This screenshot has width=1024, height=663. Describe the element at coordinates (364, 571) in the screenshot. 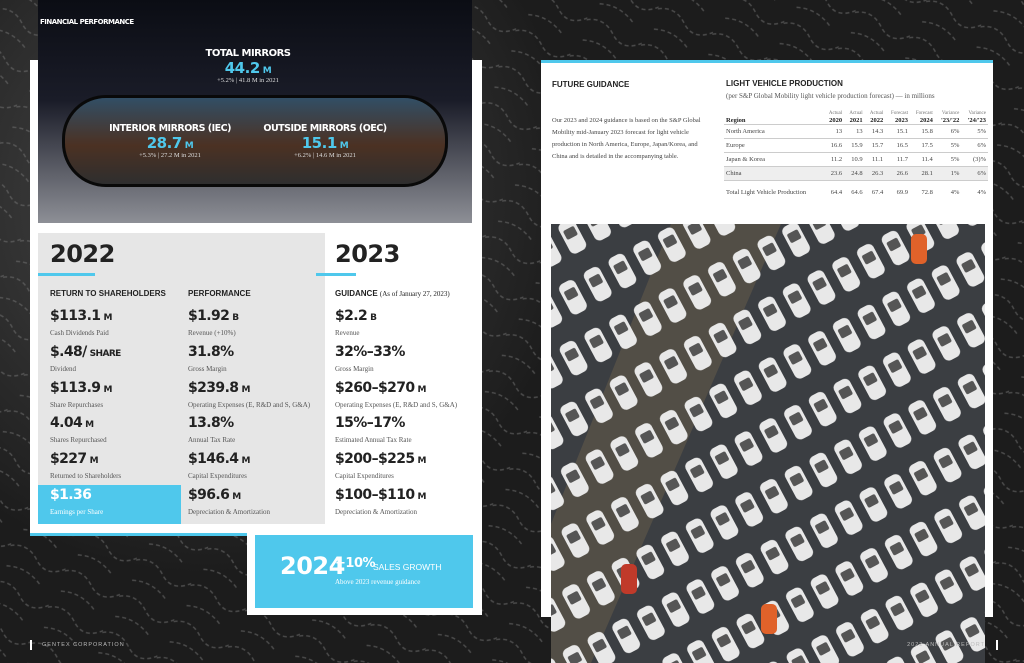

I see `box-2024-inner` at that location.